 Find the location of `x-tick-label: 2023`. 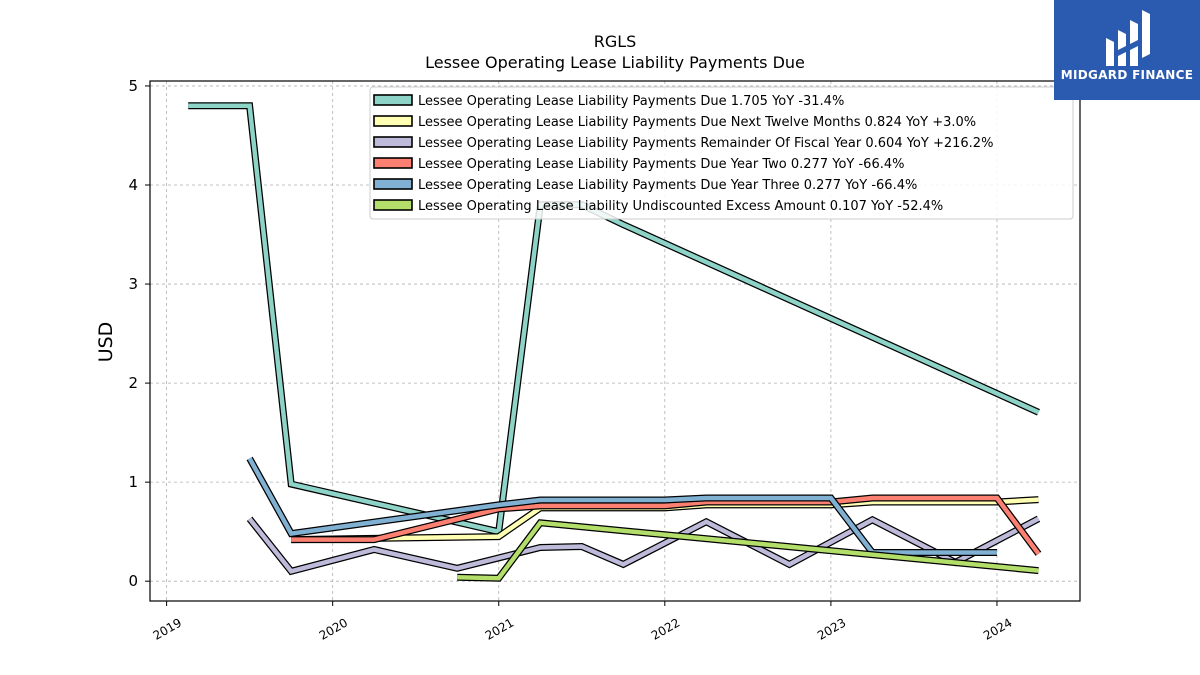

x-tick-label: 2023 is located at coordinates (831, 628).